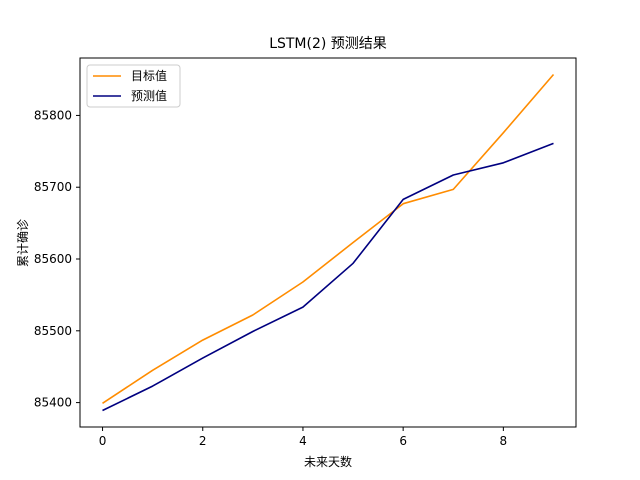 The height and width of the screenshot is (480, 640). What do you see at coordinates (53, 115) in the screenshot?
I see `y-tick-label: 85800` at bounding box center [53, 115].